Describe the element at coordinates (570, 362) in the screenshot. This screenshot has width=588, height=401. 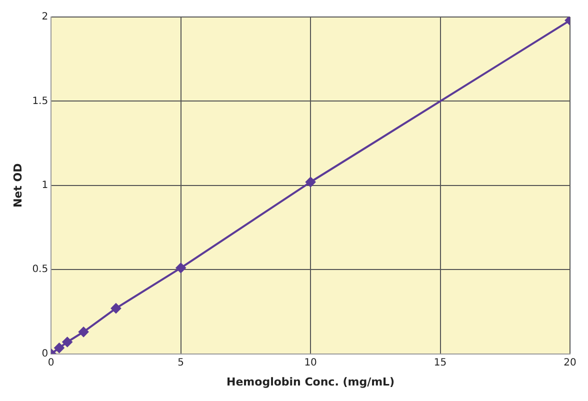
I see `x-tick-label: 20` at that location.